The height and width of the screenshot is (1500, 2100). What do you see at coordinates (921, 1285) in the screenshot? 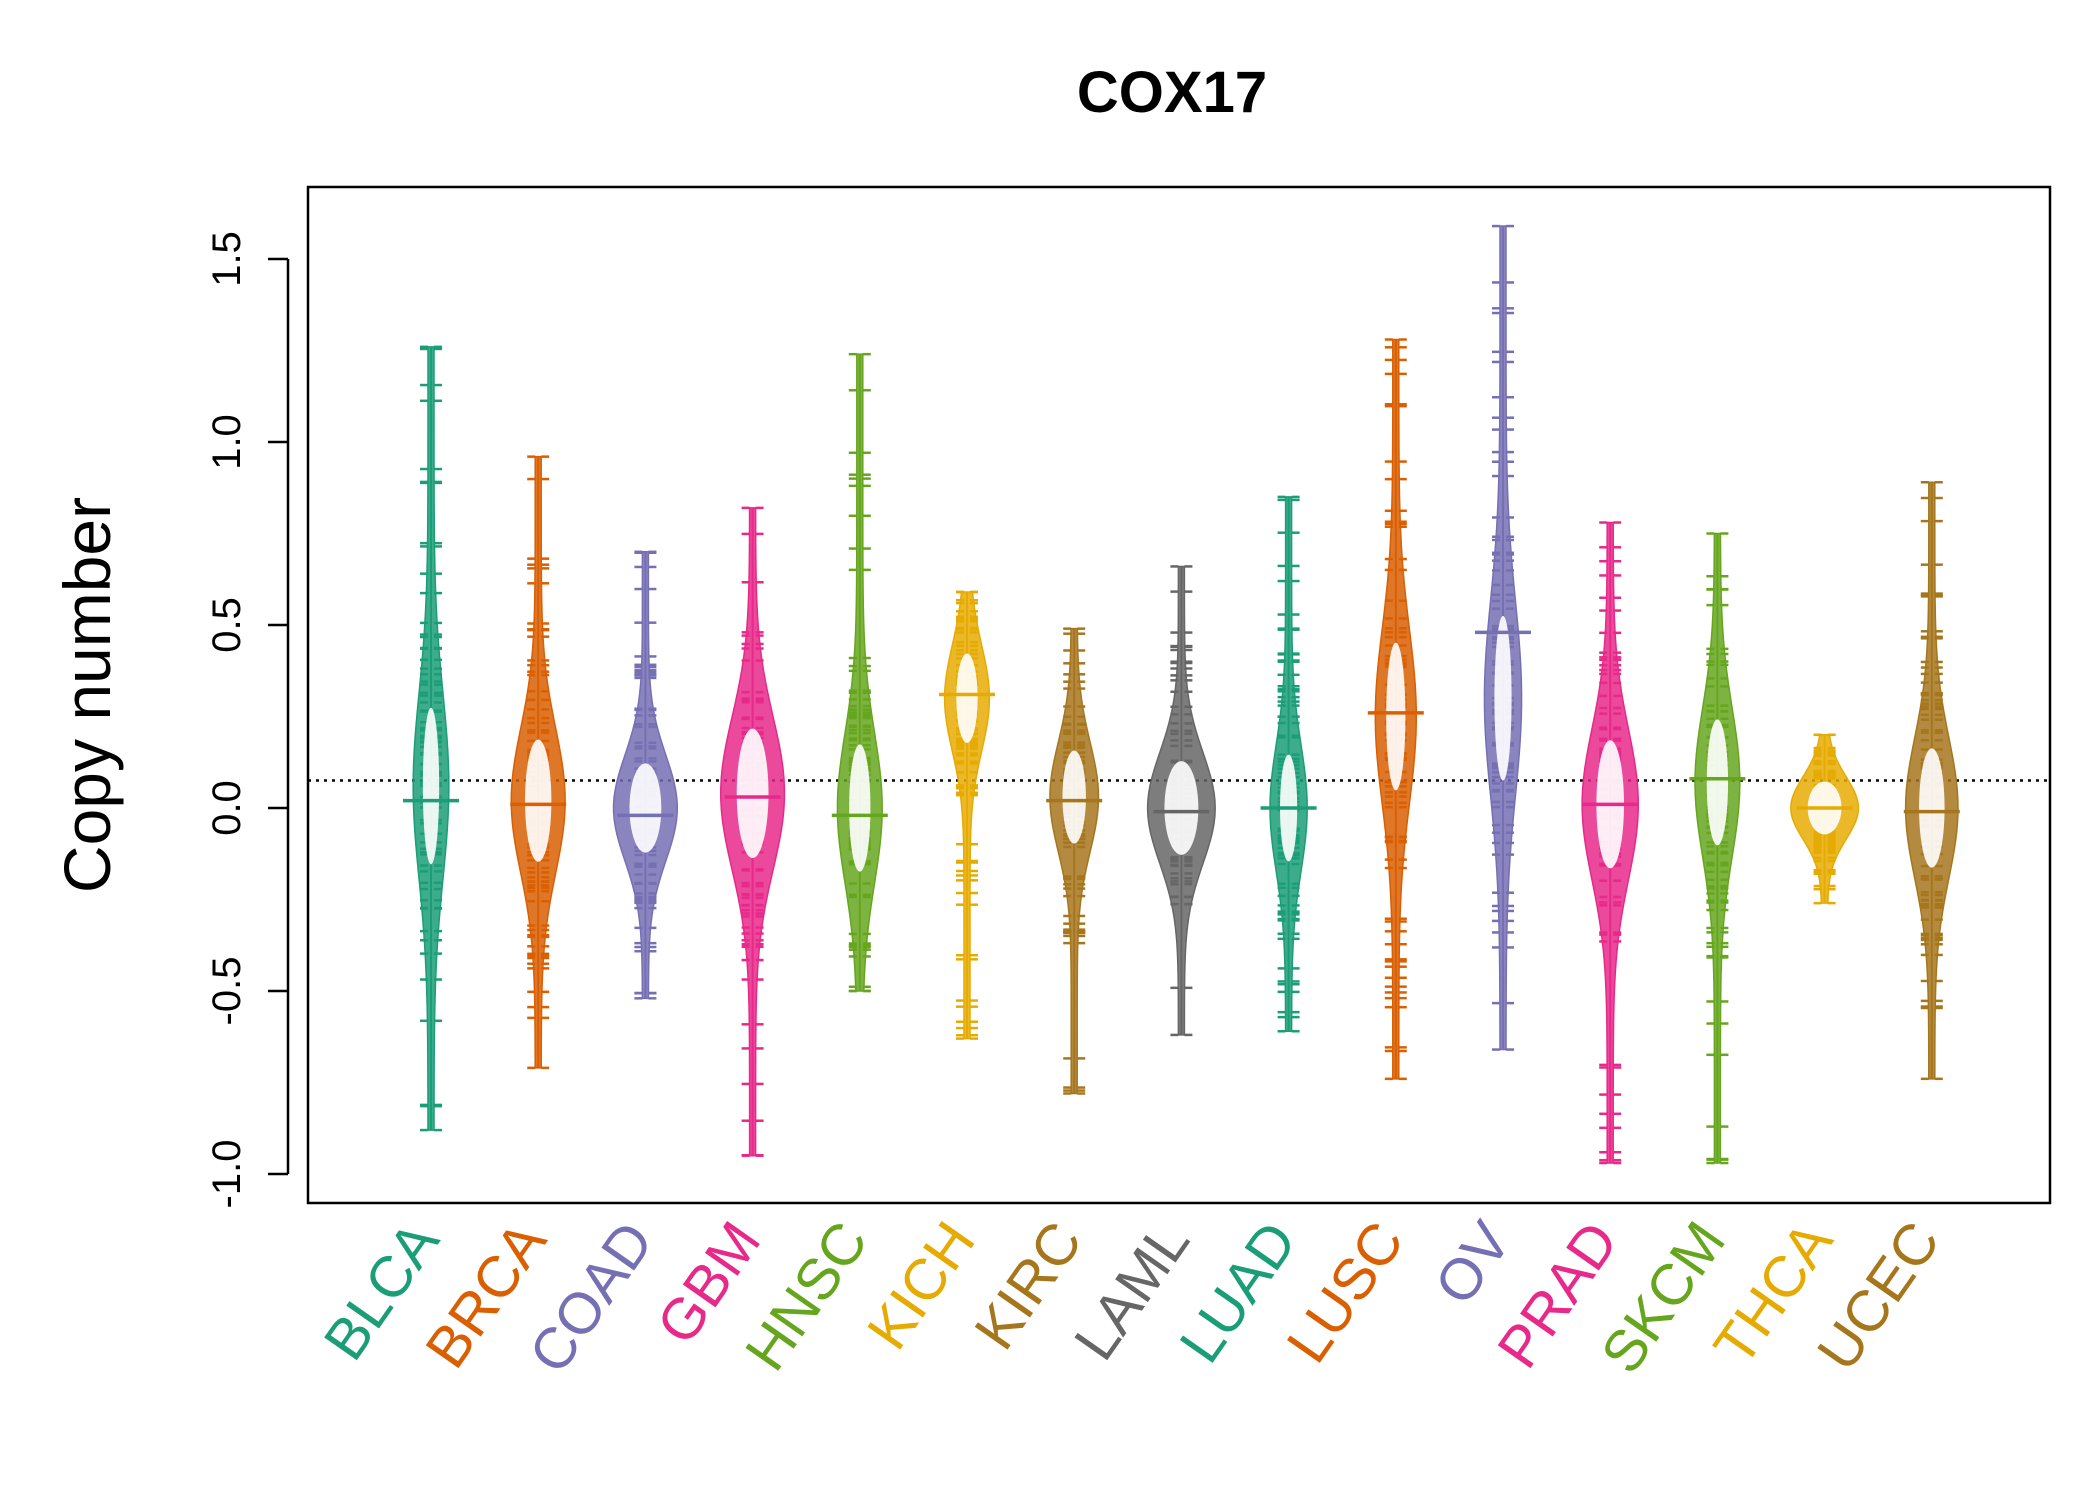
I see `x-tick-label: KICH` at bounding box center [921, 1285].